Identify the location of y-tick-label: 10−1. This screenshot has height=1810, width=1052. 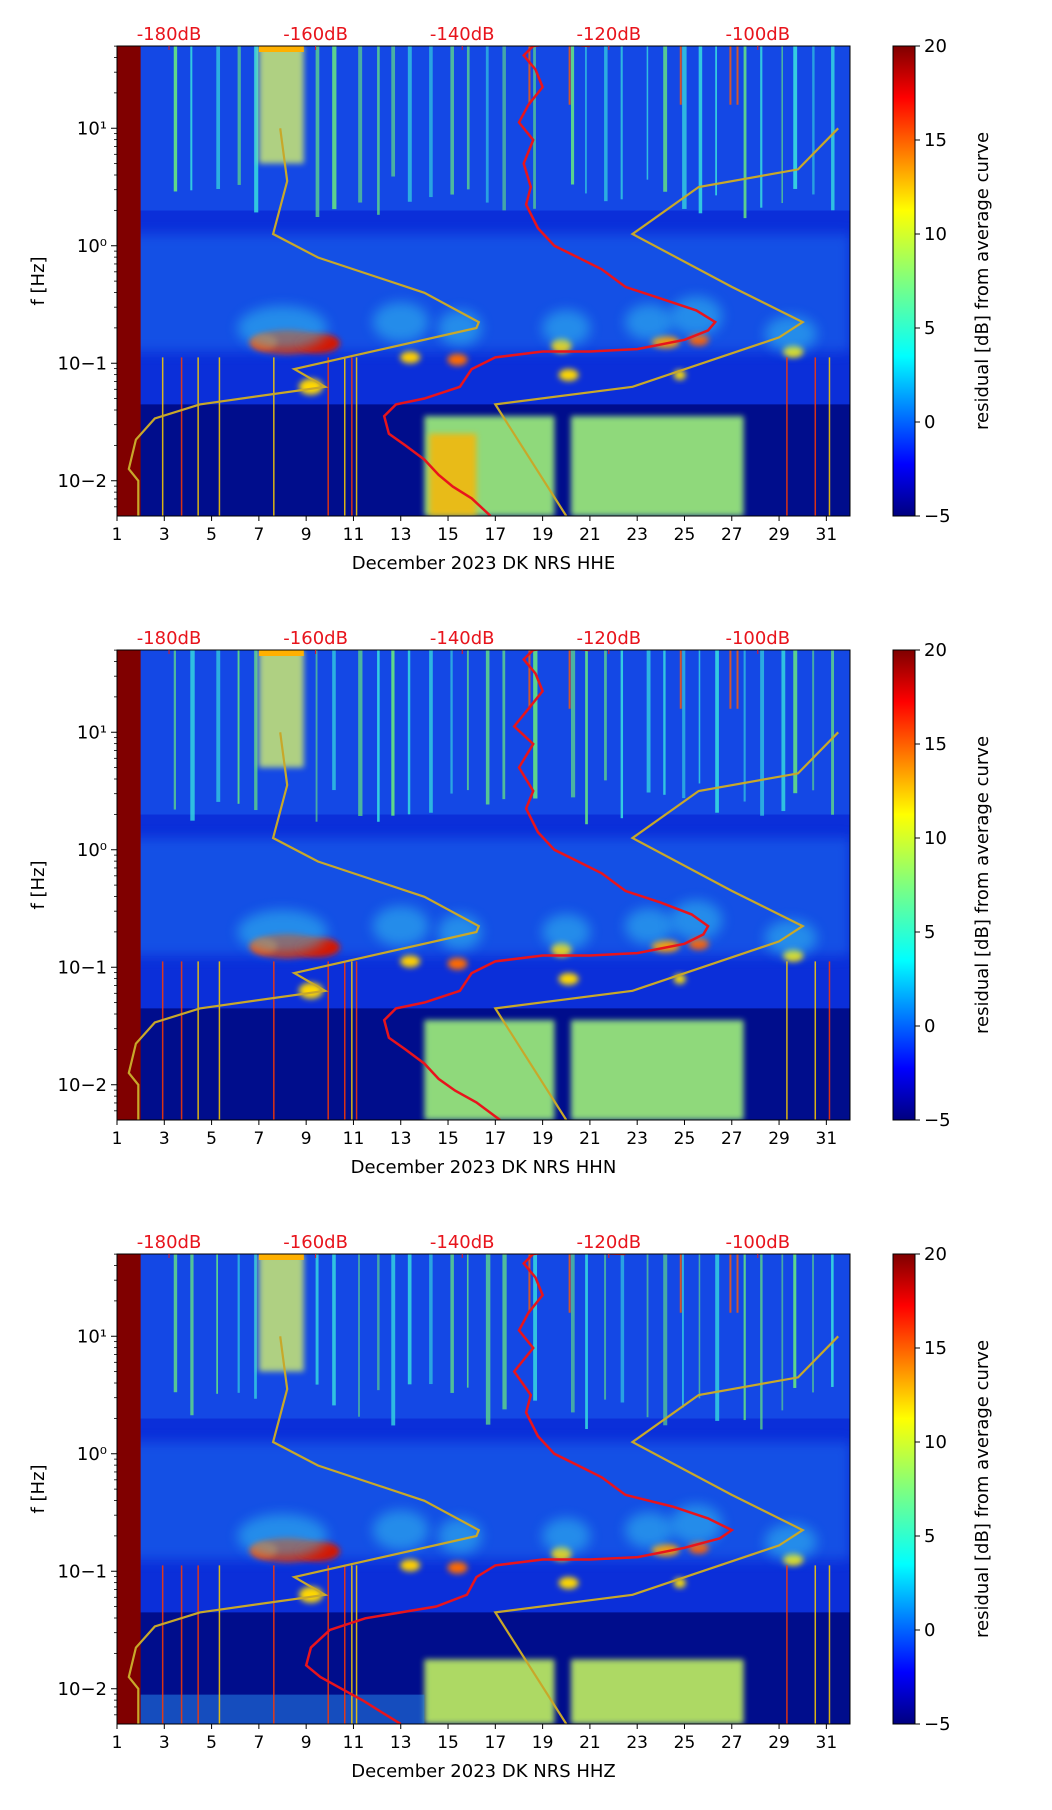
(82, 1571).